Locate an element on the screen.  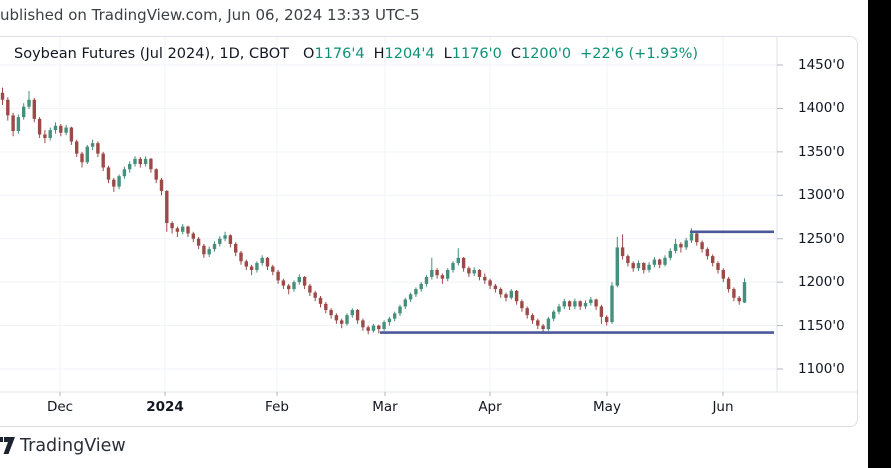
tradingview-logo-icon is located at coordinates (7, 445).